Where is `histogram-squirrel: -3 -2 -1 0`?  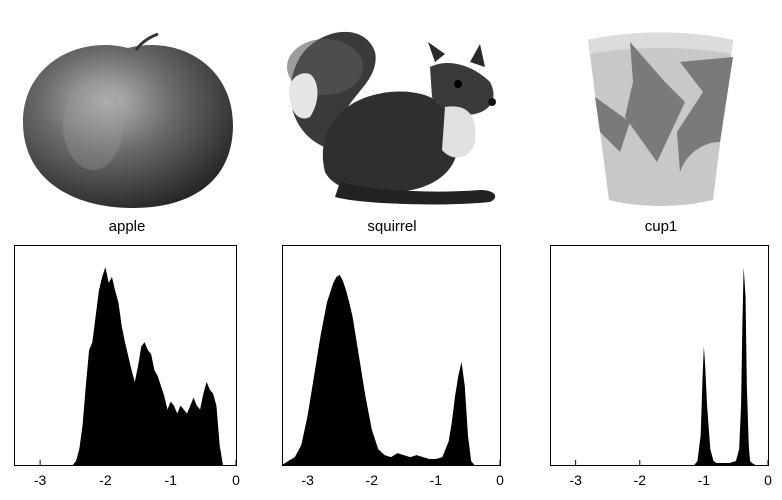
histogram-squirrel: -3 -2 -1 0 is located at coordinates (393, 366).